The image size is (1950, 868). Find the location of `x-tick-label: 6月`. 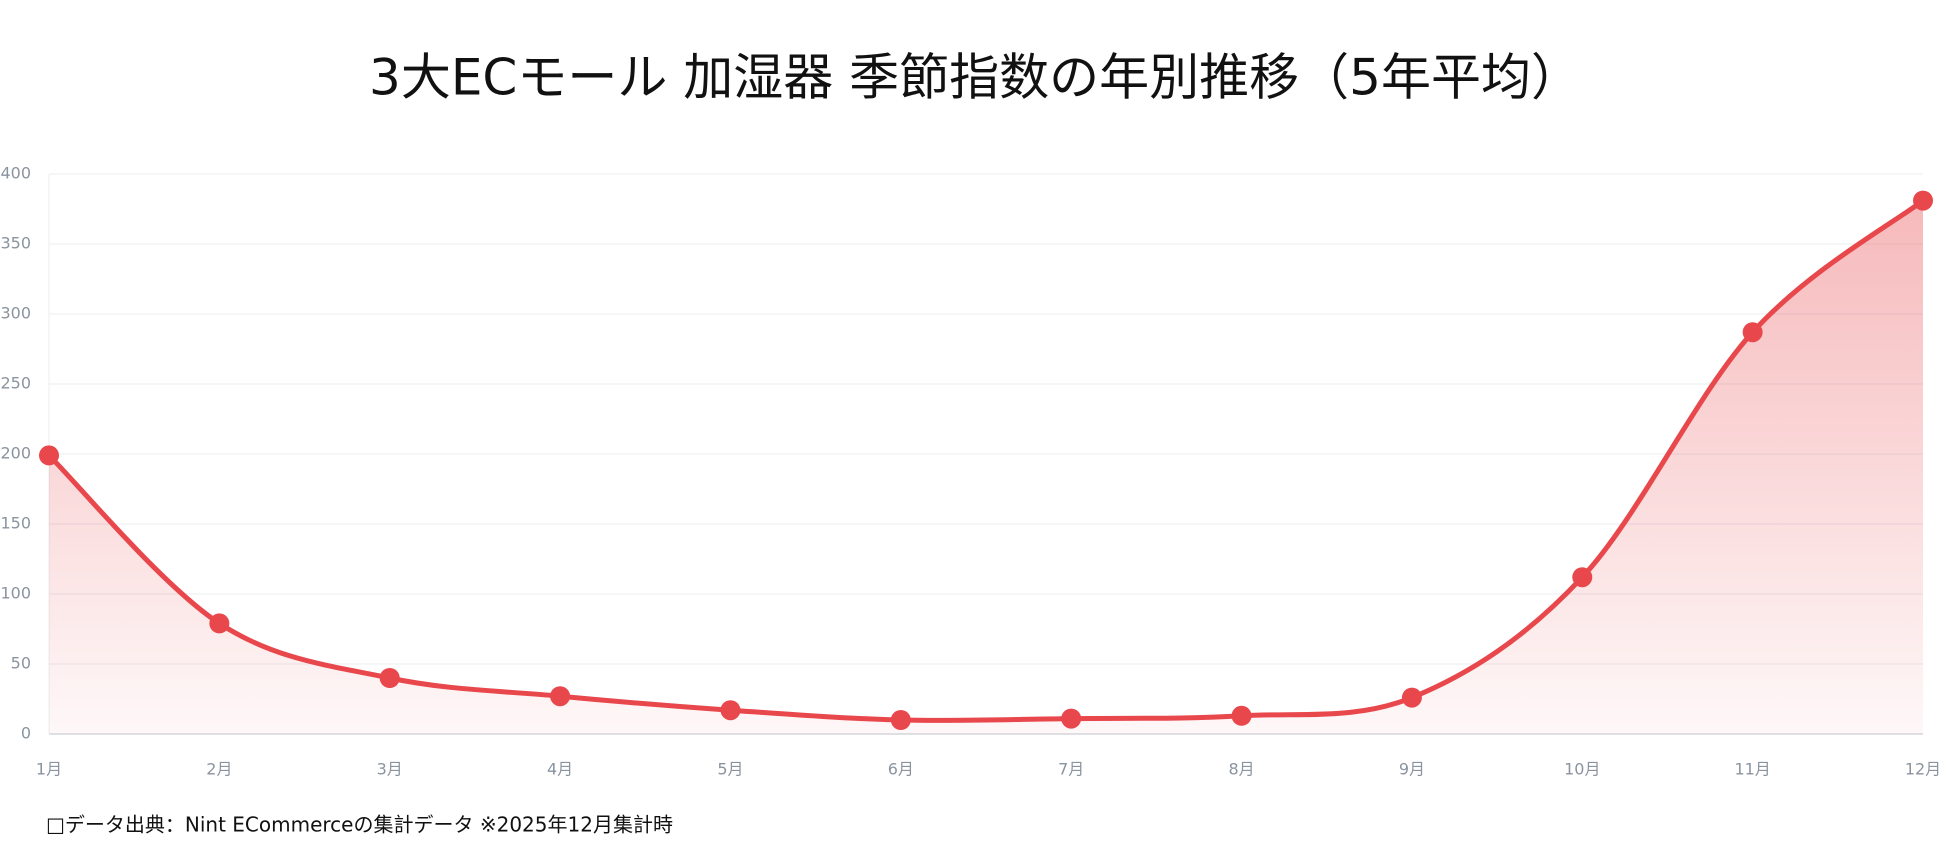

x-tick-label: 6月 is located at coordinates (901, 769).